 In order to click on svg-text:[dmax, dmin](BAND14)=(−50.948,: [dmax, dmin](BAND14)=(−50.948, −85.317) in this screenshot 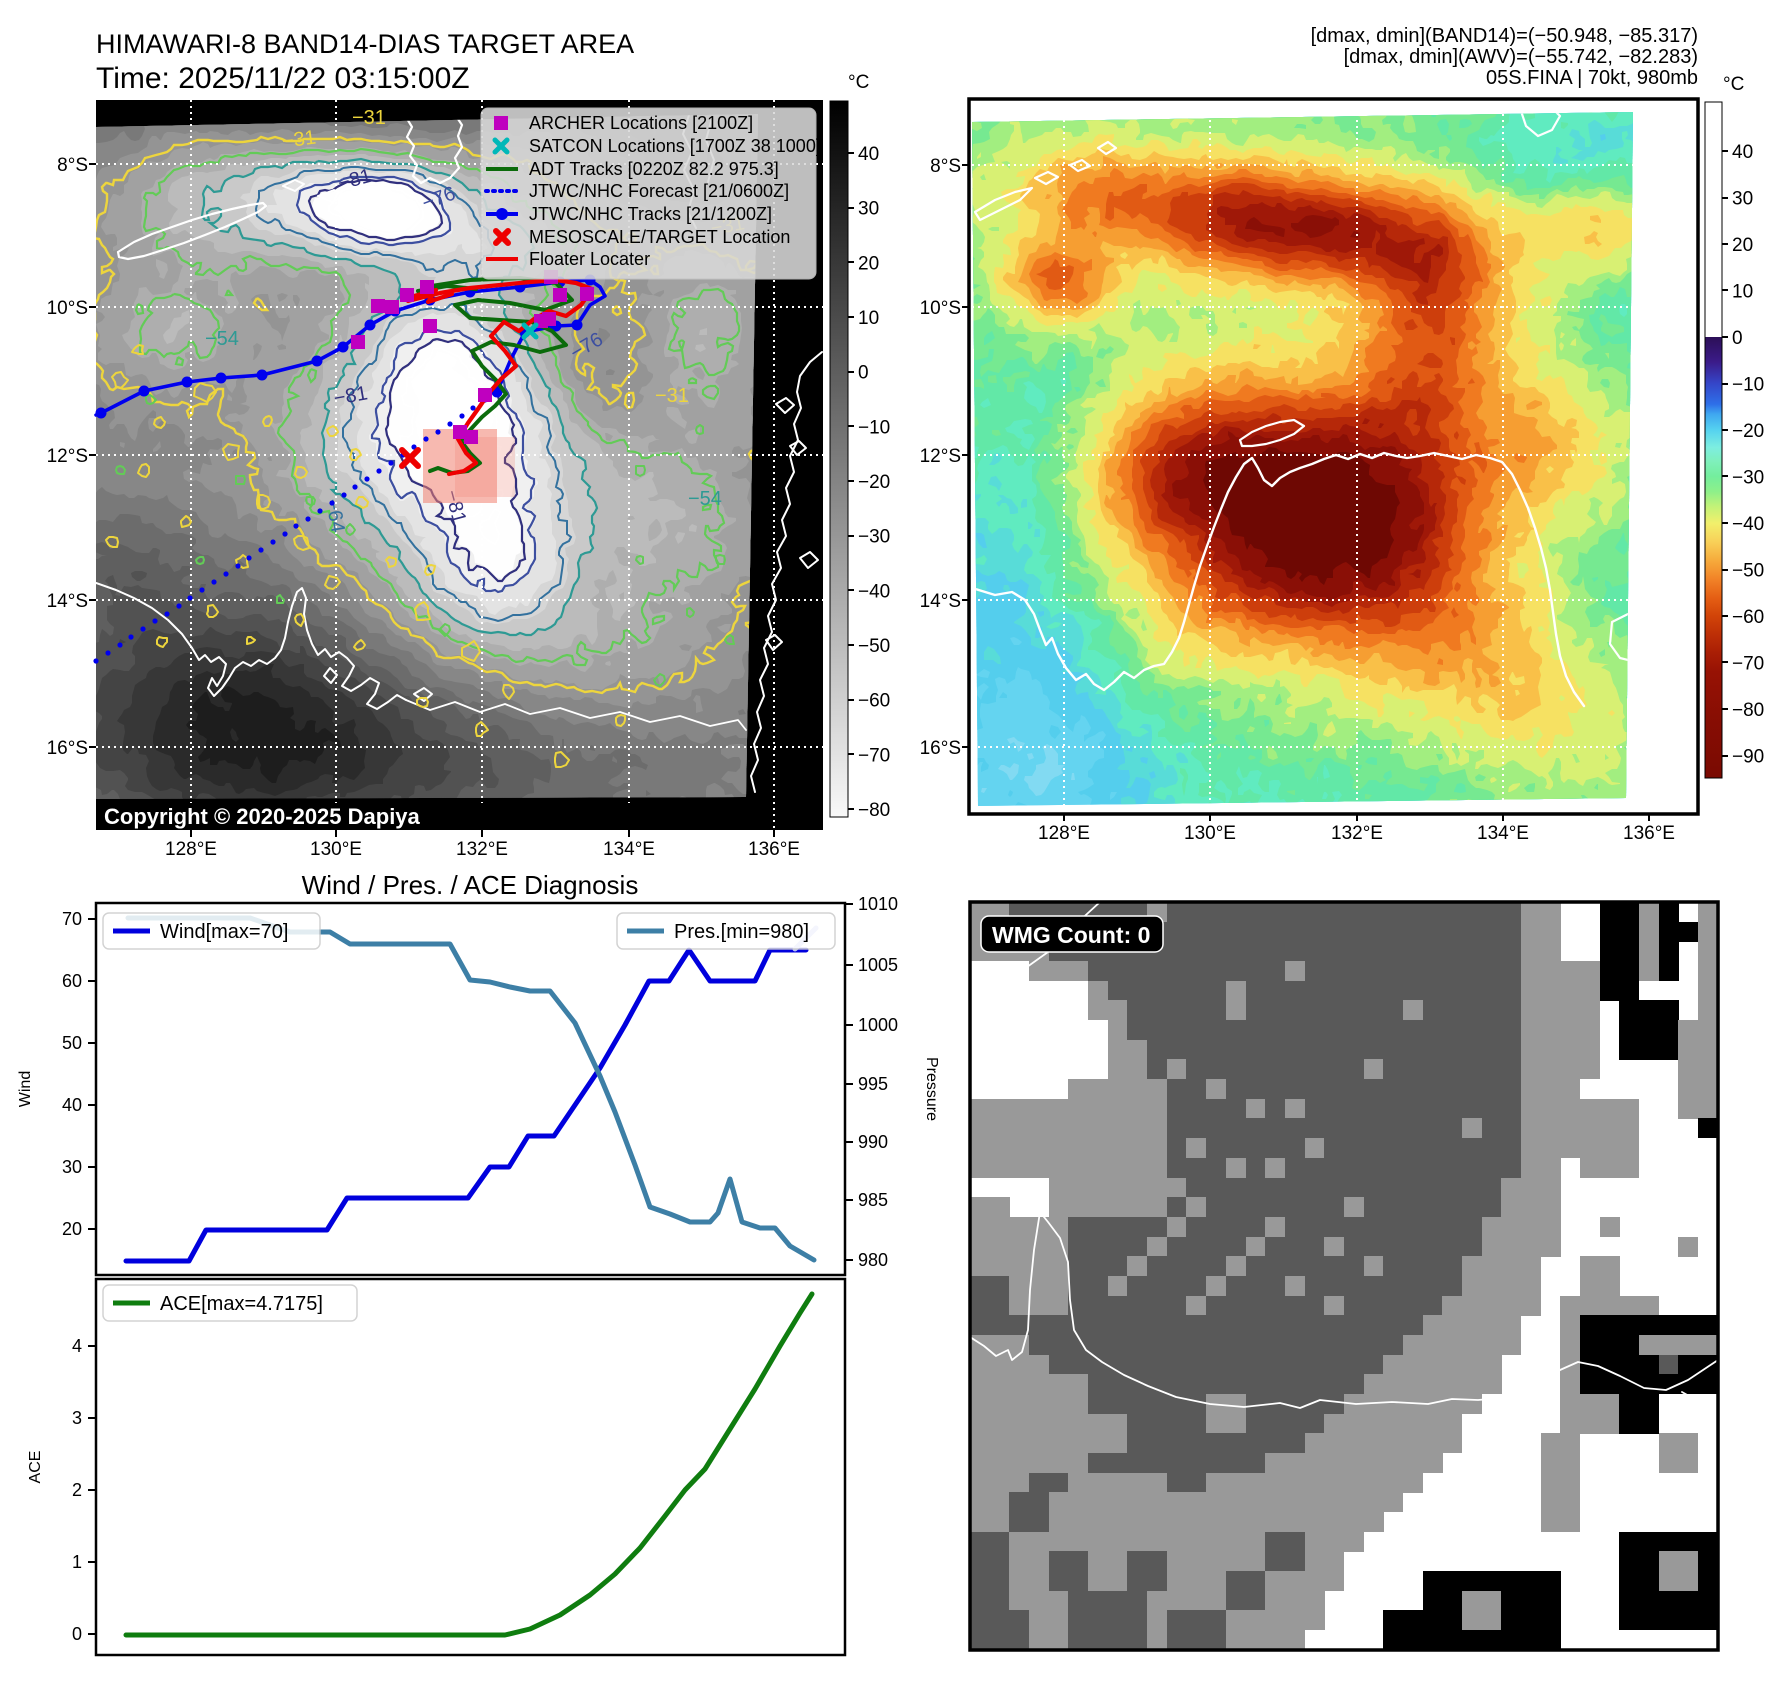, I will do `click(1504, 36)`.